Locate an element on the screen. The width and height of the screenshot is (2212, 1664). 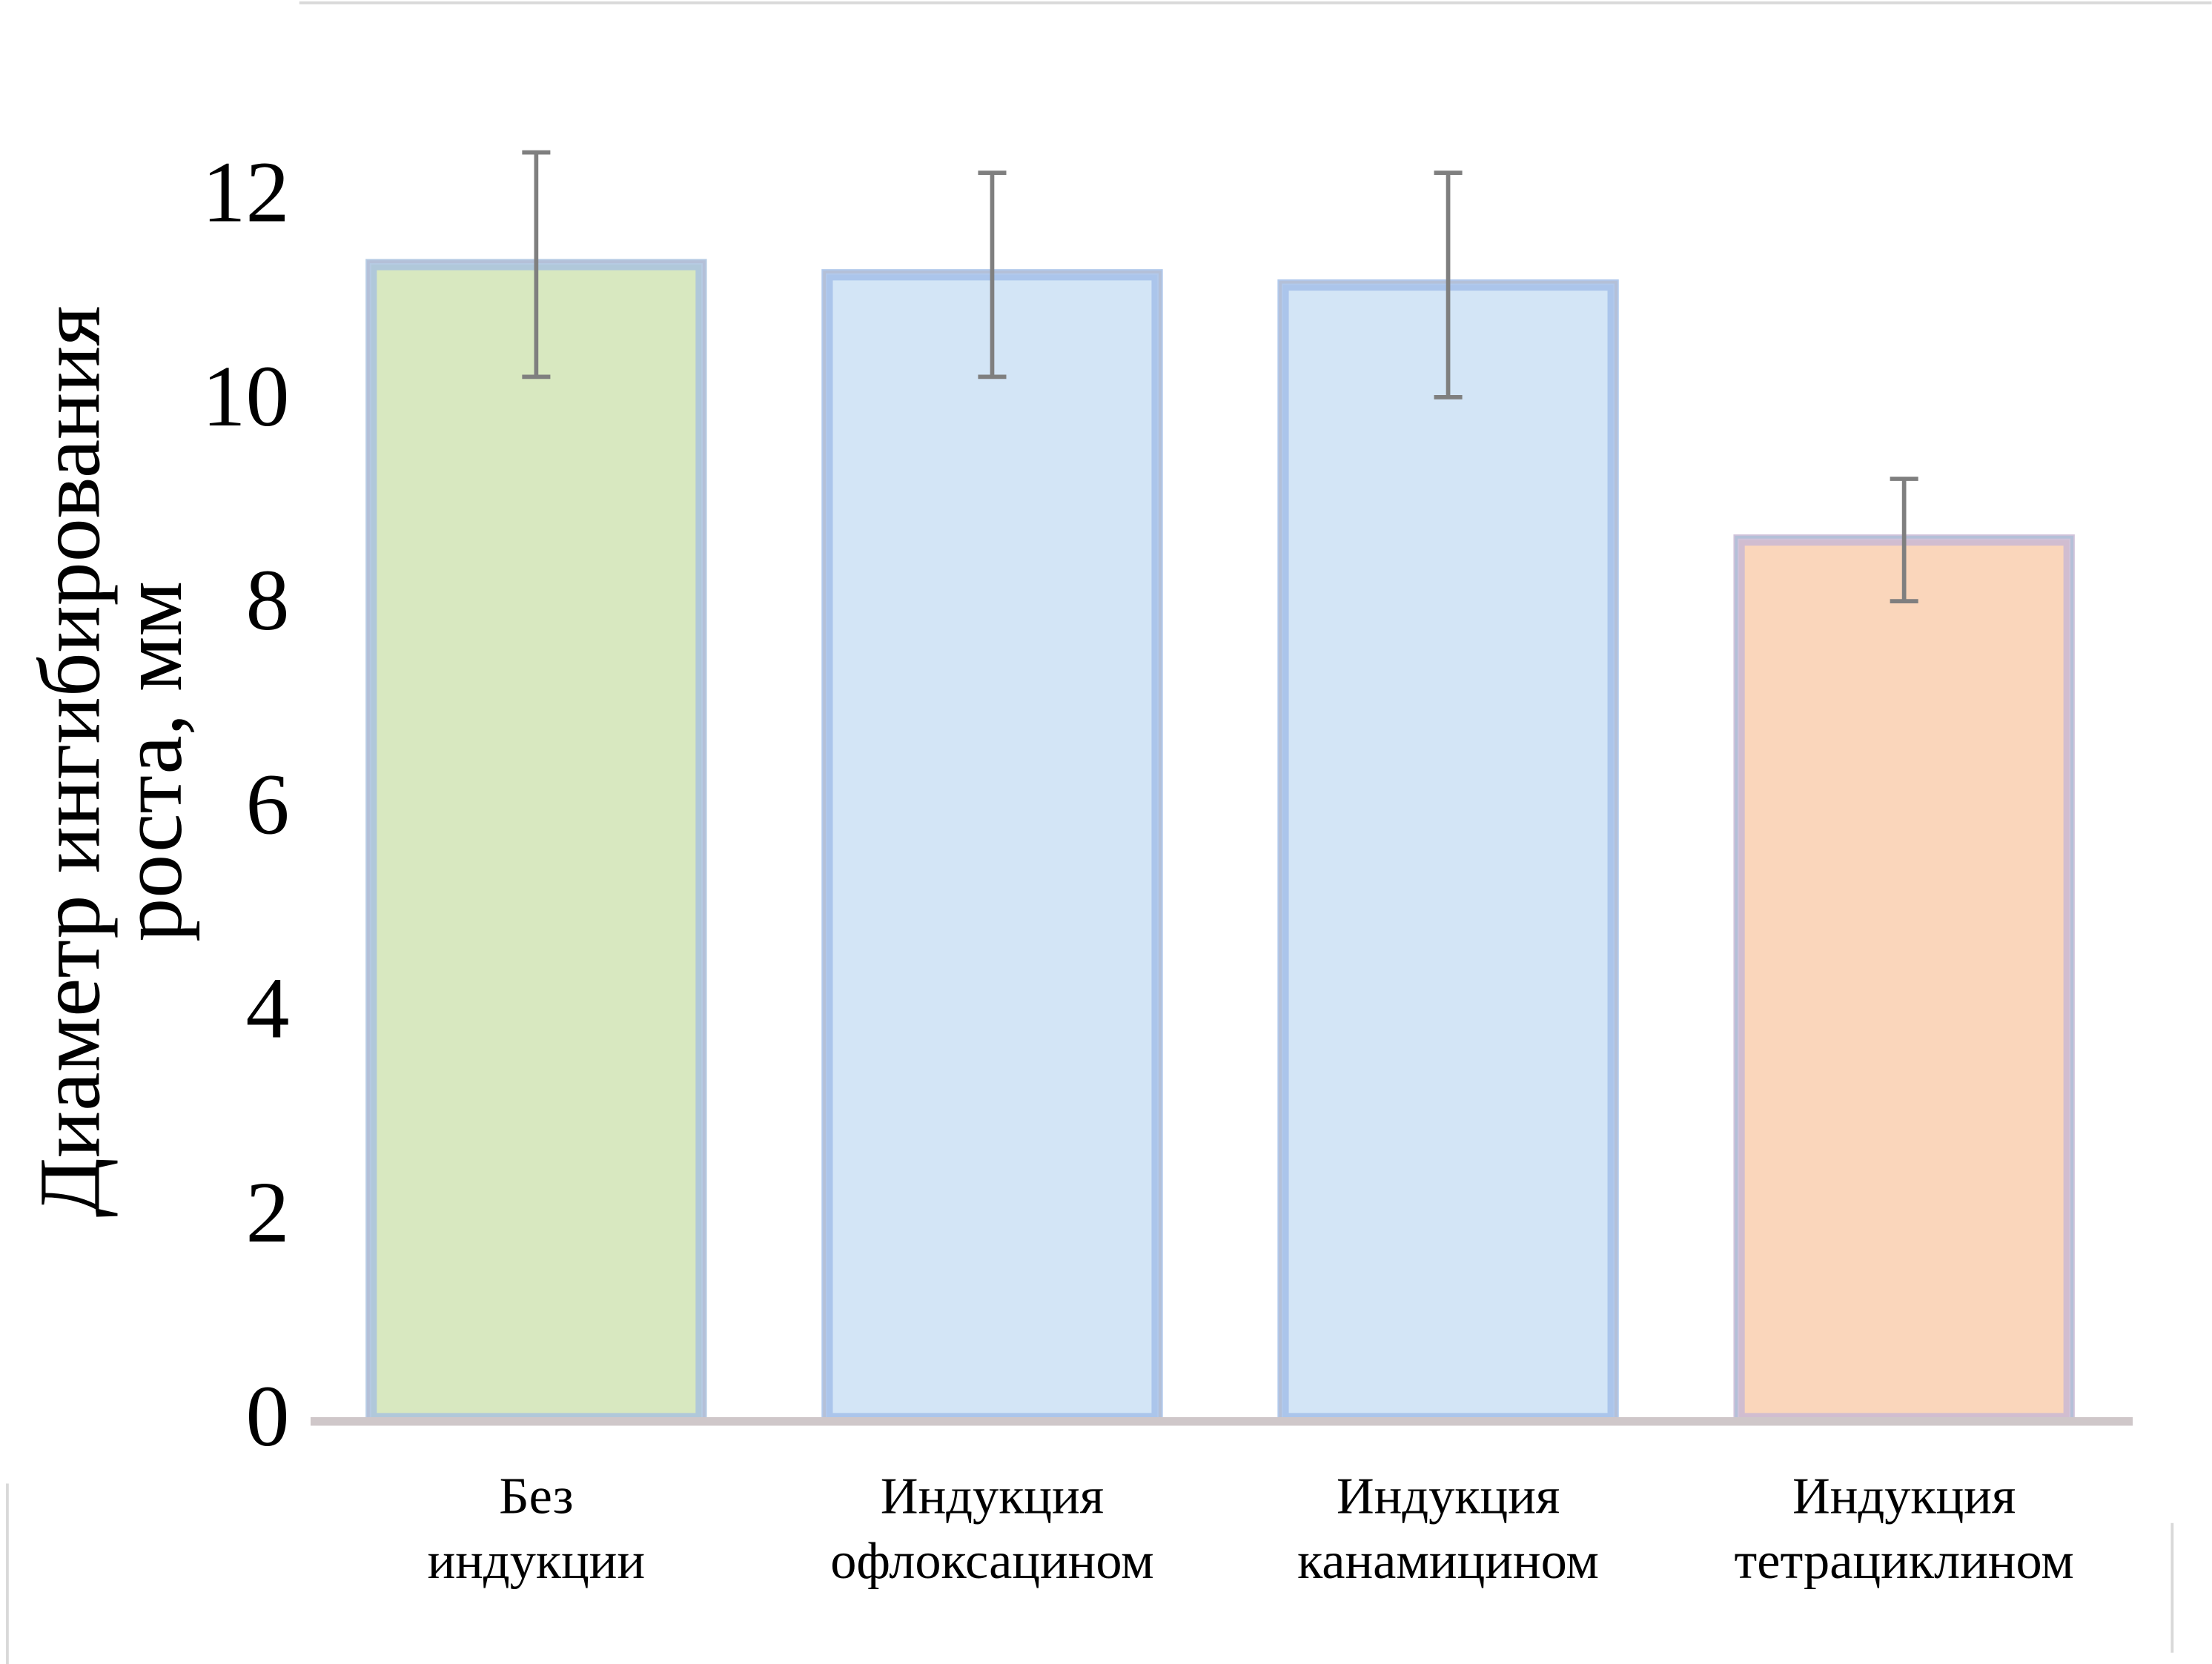
y-tick-label-6: 6 is located at coordinates (267, 803).